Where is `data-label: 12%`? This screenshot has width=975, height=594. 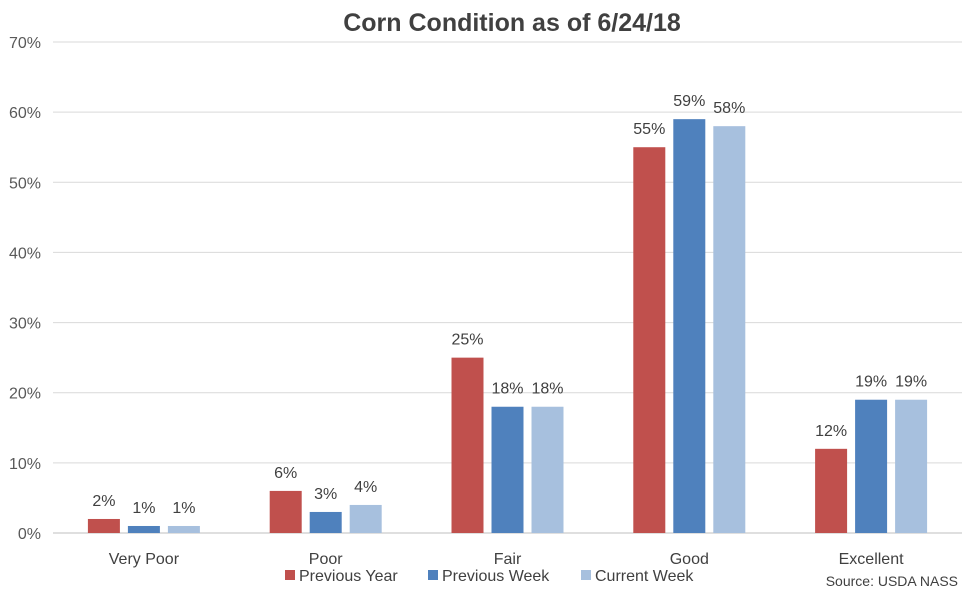
data-label: 12% is located at coordinates (831, 431).